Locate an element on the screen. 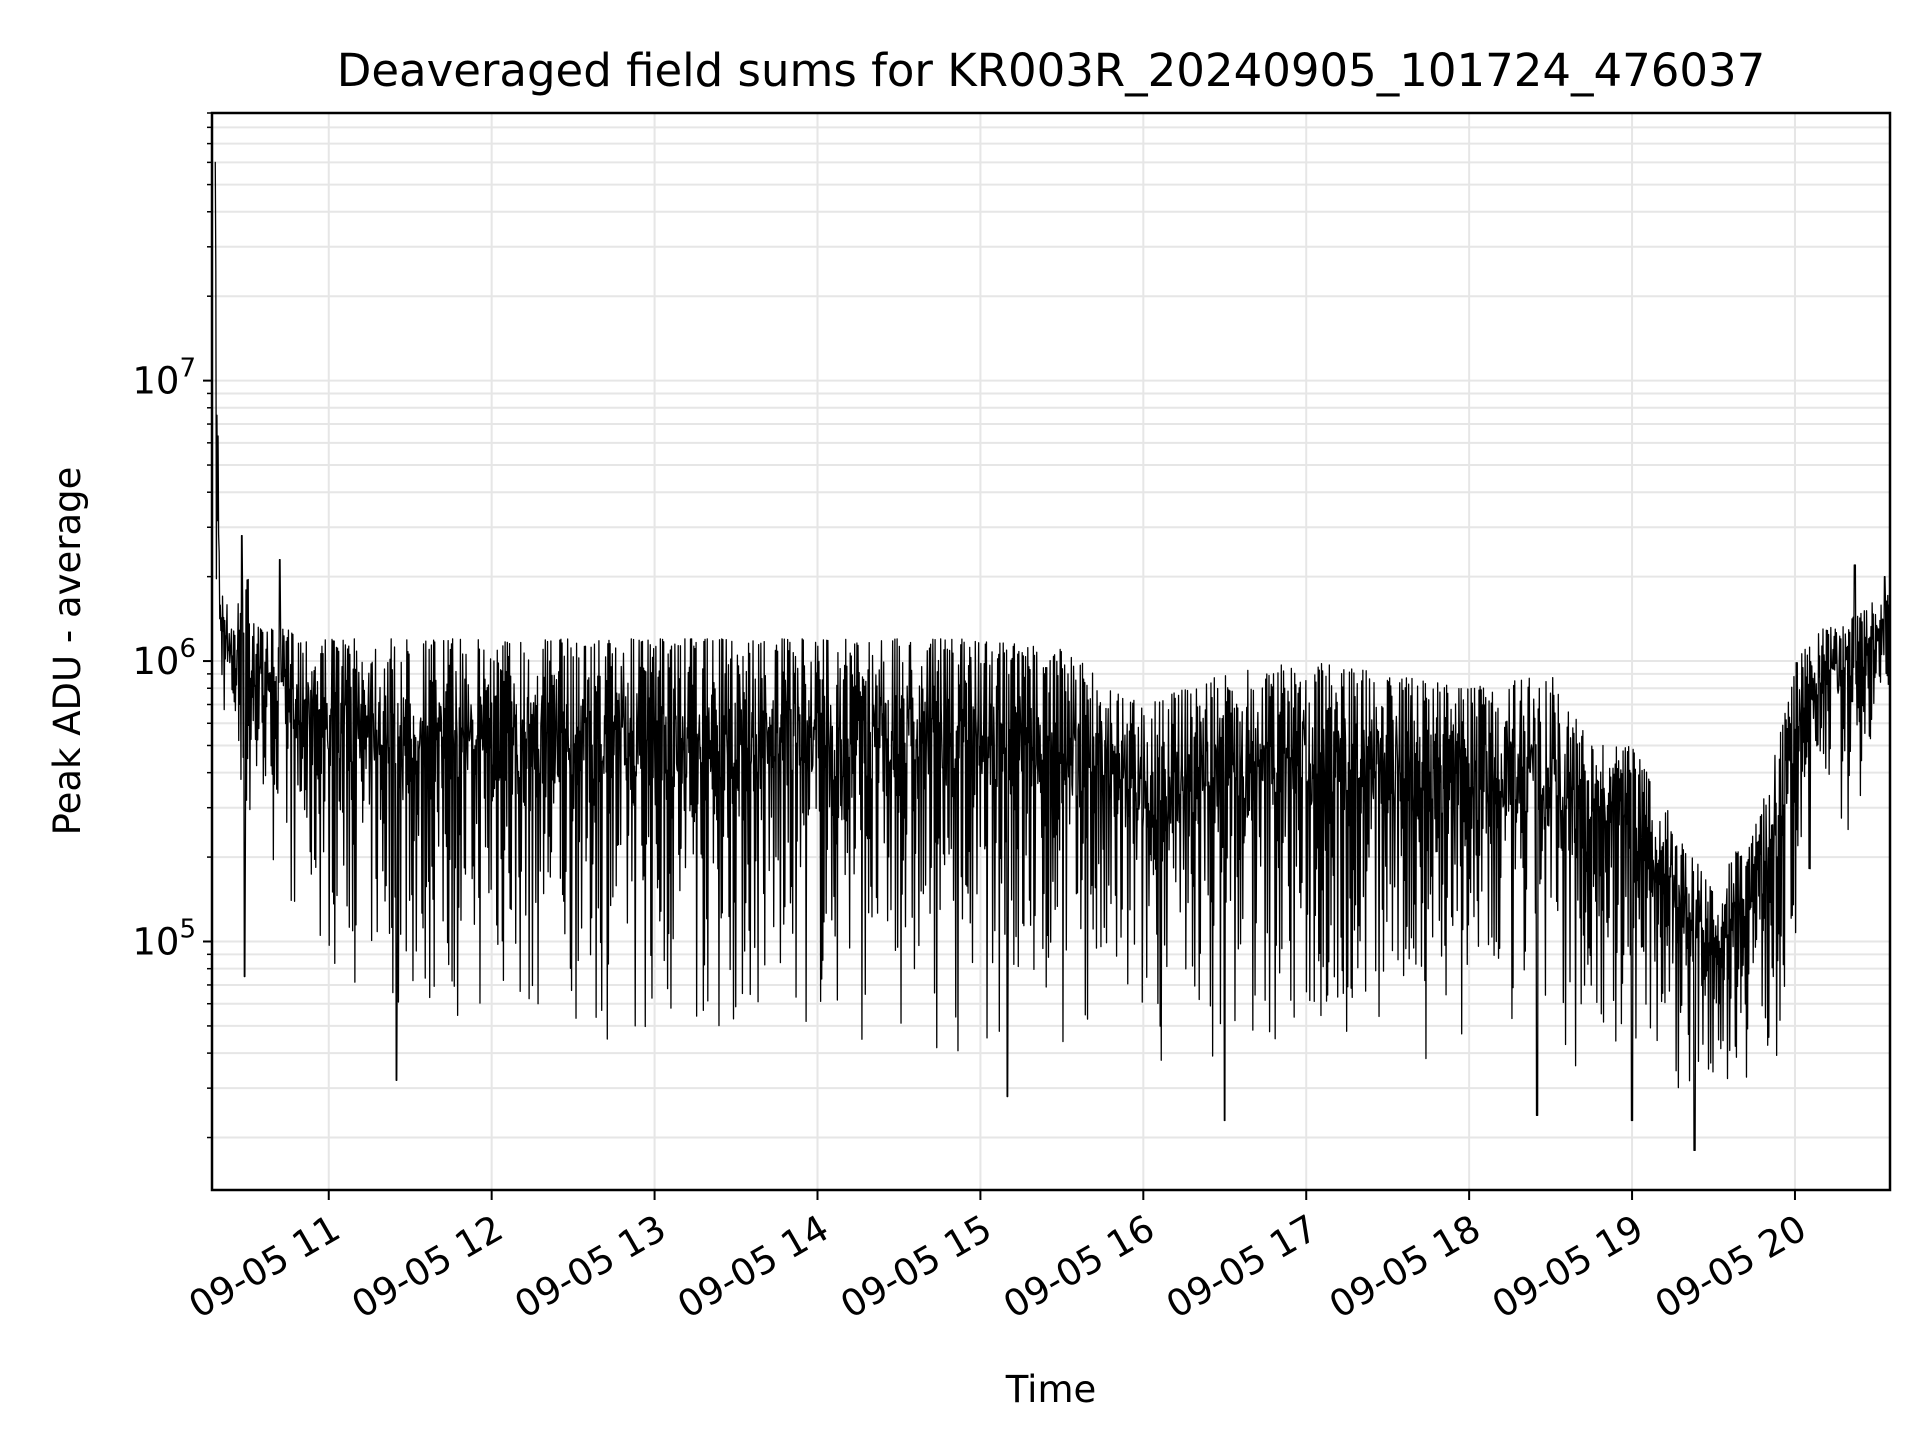 This screenshot has width=1920, height=1444. y-tick-label: 10⁵ is located at coordinates (164, 939).